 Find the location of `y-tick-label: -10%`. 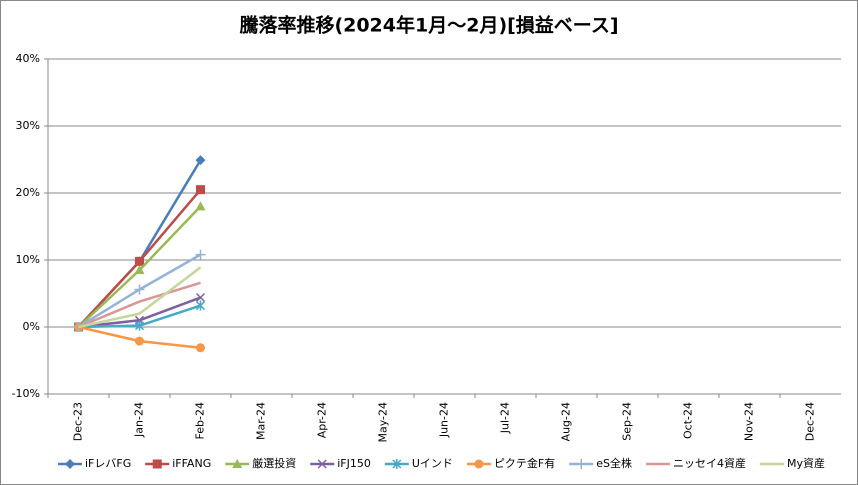

y-tick-label: -10% is located at coordinates (26, 393).